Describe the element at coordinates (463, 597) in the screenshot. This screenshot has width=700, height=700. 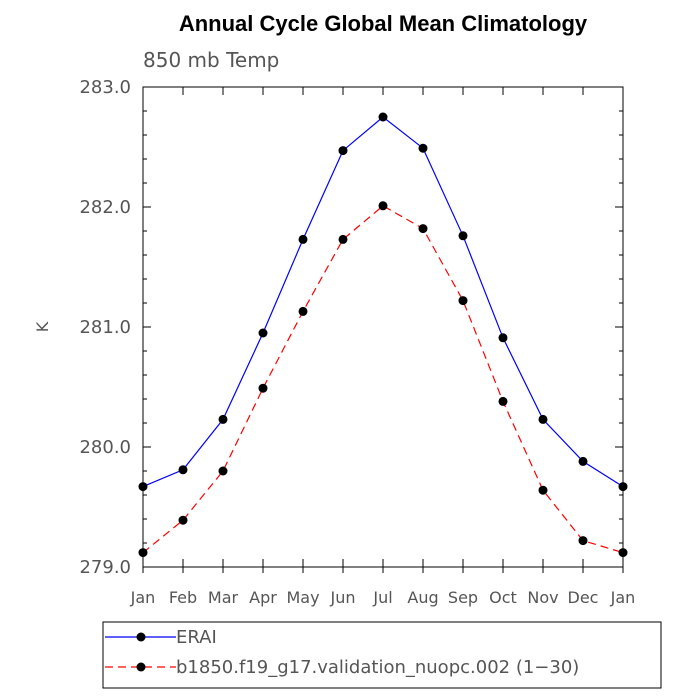
I see `x-tick-label: Sep` at that location.